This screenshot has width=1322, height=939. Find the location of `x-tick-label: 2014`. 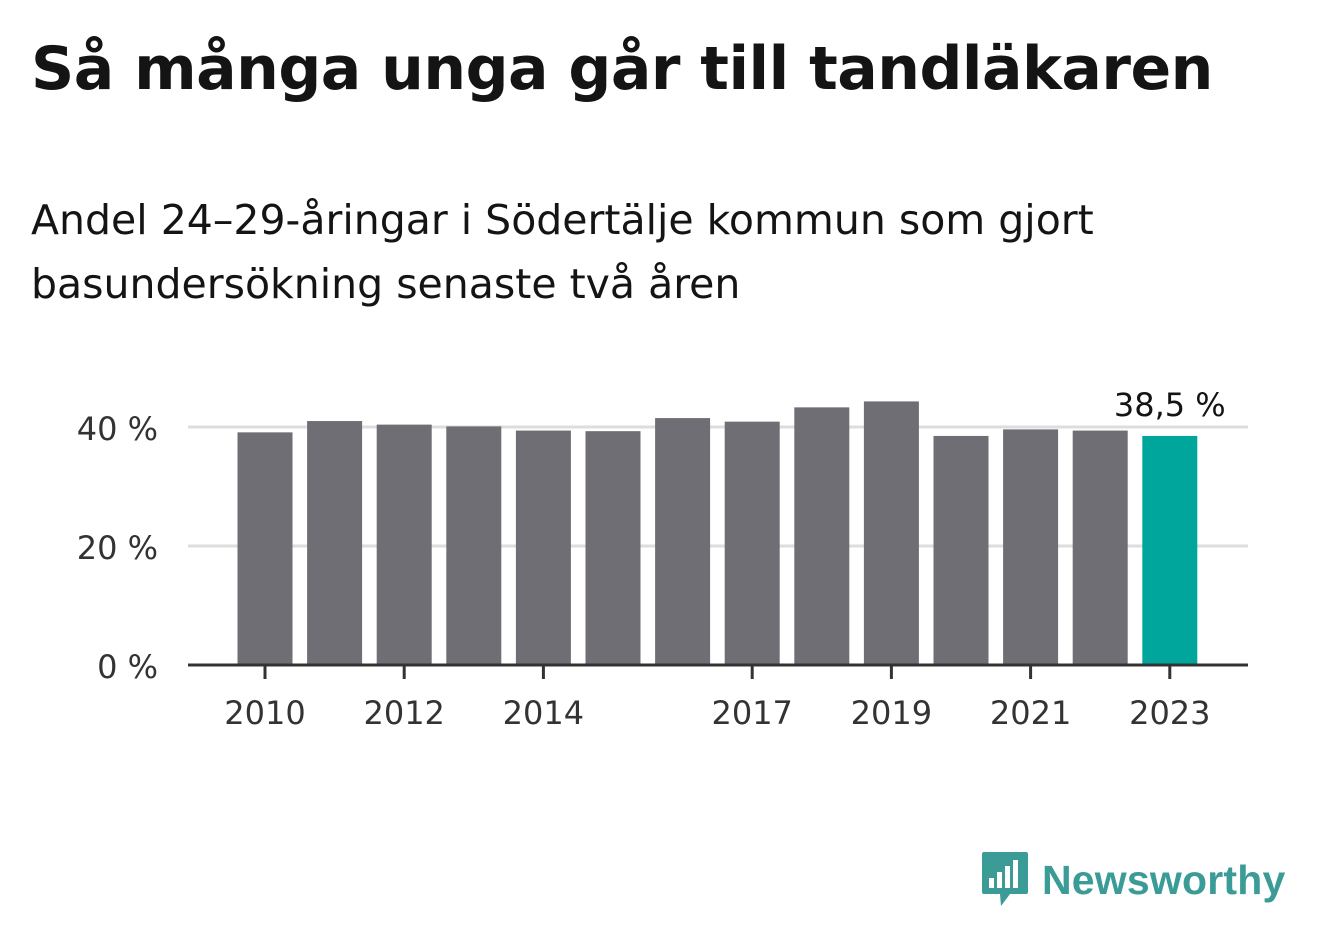

x-tick-label: 2014 is located at coordinates (543, 713).